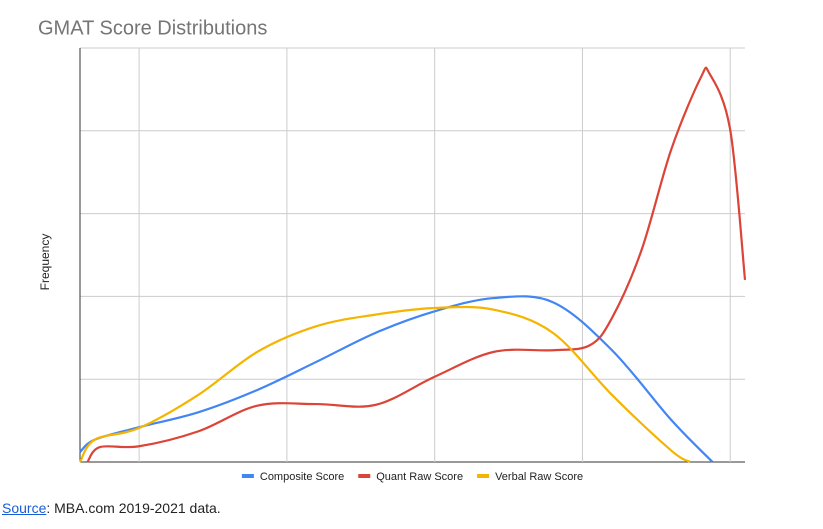 This screenshot has height=529, width=823. I want to click on footer: Source: MBA.com 2019-2021 data., so click(111, 508).